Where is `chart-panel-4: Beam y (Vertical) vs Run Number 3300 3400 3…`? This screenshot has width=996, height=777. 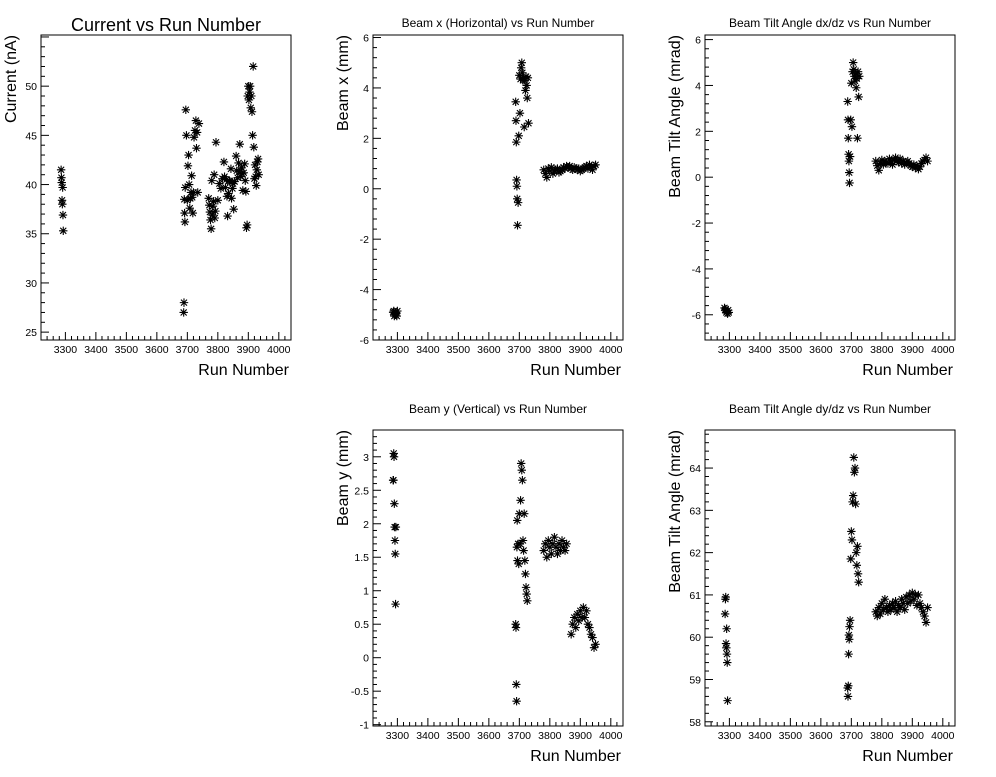
chart-panel-4: Beam y (Vertical) vs Run Number 3300 3400 3… is located at coordinates (479, 583).